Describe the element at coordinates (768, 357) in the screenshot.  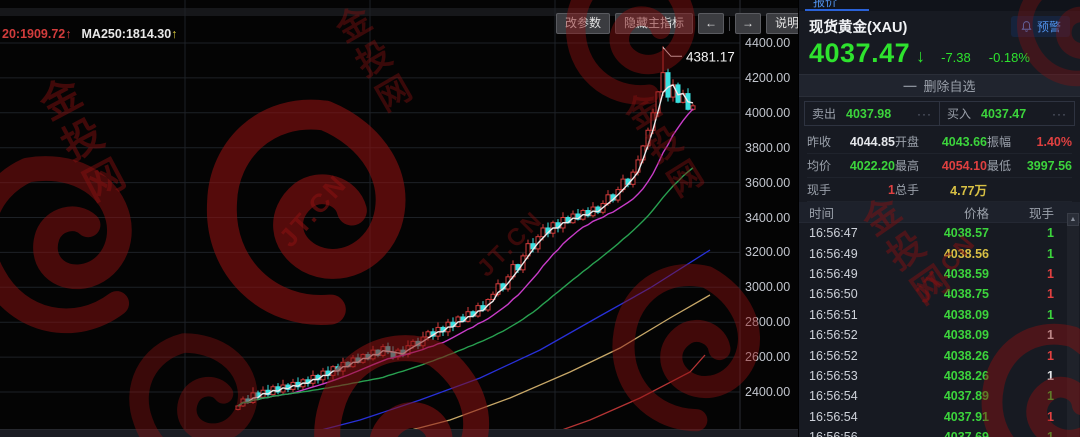
I see `axis-tick-label: 2600.00` at that location.